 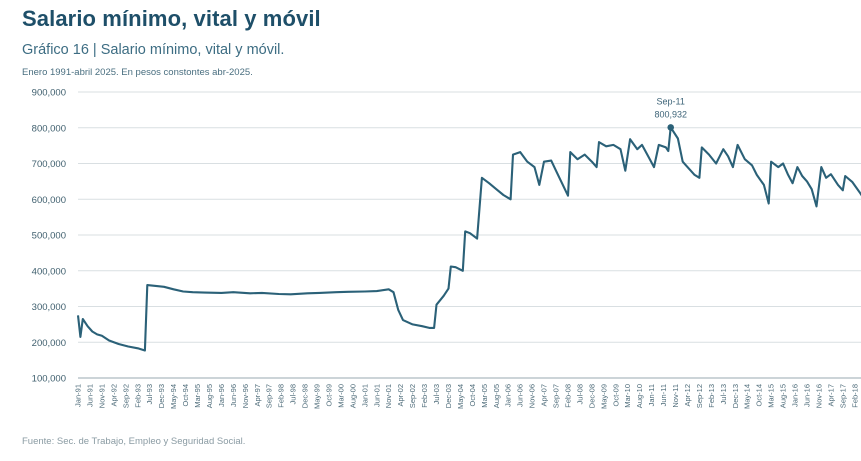 What do you see at coordinates (806, 395) in the screenshot?
I see `x-tick-label: Jun-16` at bounding box center [806, 395].